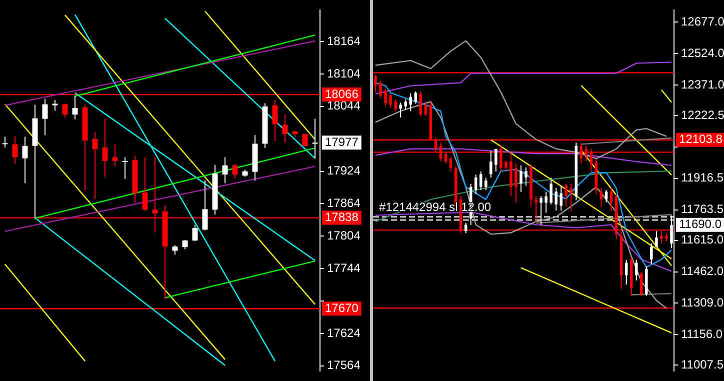  Describe the element at coordinates (344, 73) in the screenshot. I see `y-tick-label: 18104` at that location.